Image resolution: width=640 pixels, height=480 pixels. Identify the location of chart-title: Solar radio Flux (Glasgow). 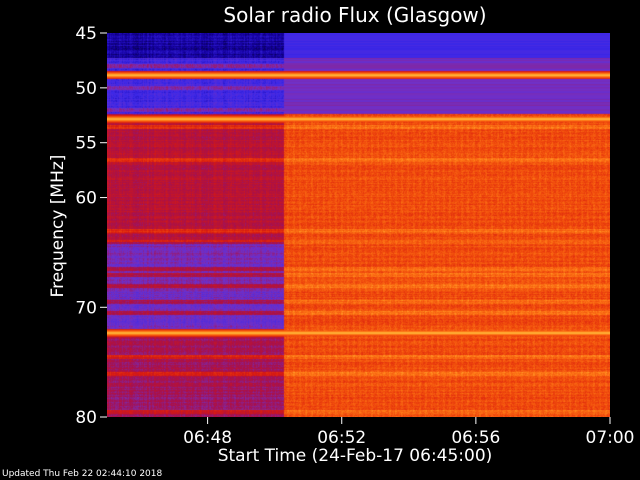
(354, 15).